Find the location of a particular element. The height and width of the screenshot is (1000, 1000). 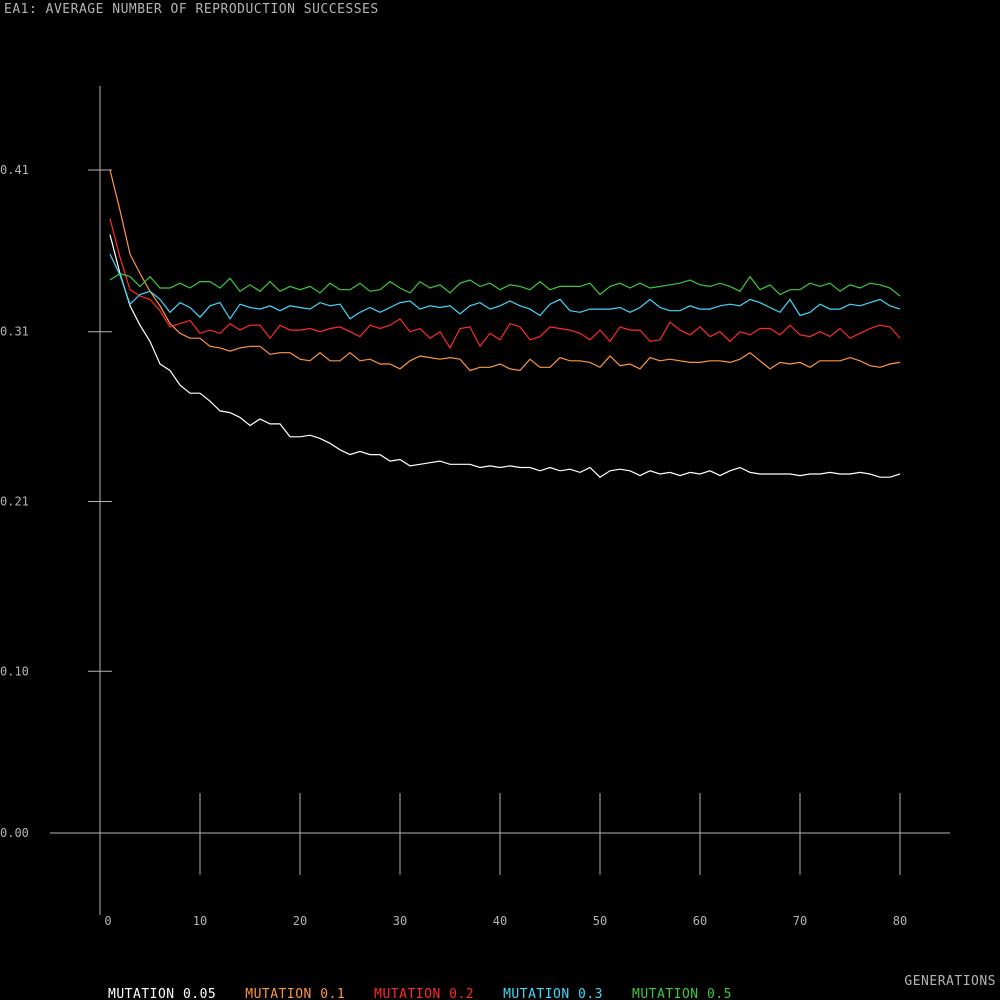

legend-entry-0: MUTATION 0.05 is located at coordinates (162, 994).